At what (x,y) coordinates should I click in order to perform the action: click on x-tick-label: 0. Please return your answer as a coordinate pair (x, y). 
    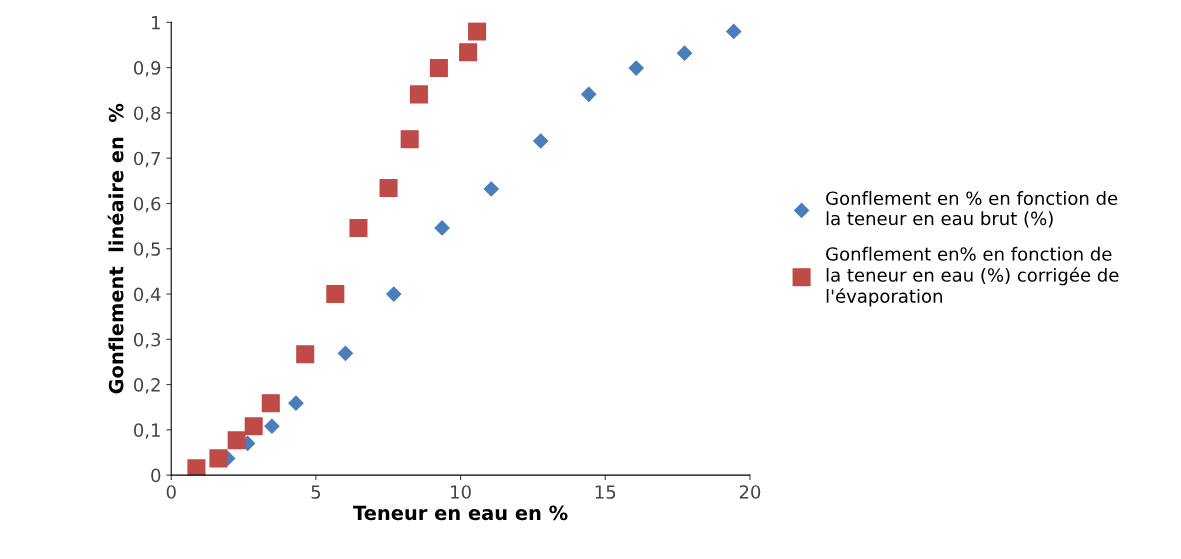
    Looking at the image, I should click on (171, 492).